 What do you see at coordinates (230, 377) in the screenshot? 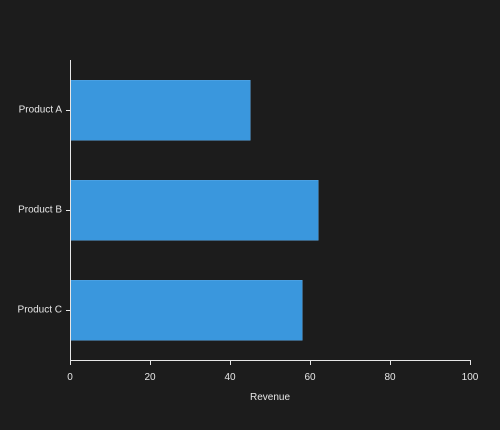
I see `x-tick-label: 40` at bounding box center [230, 377].